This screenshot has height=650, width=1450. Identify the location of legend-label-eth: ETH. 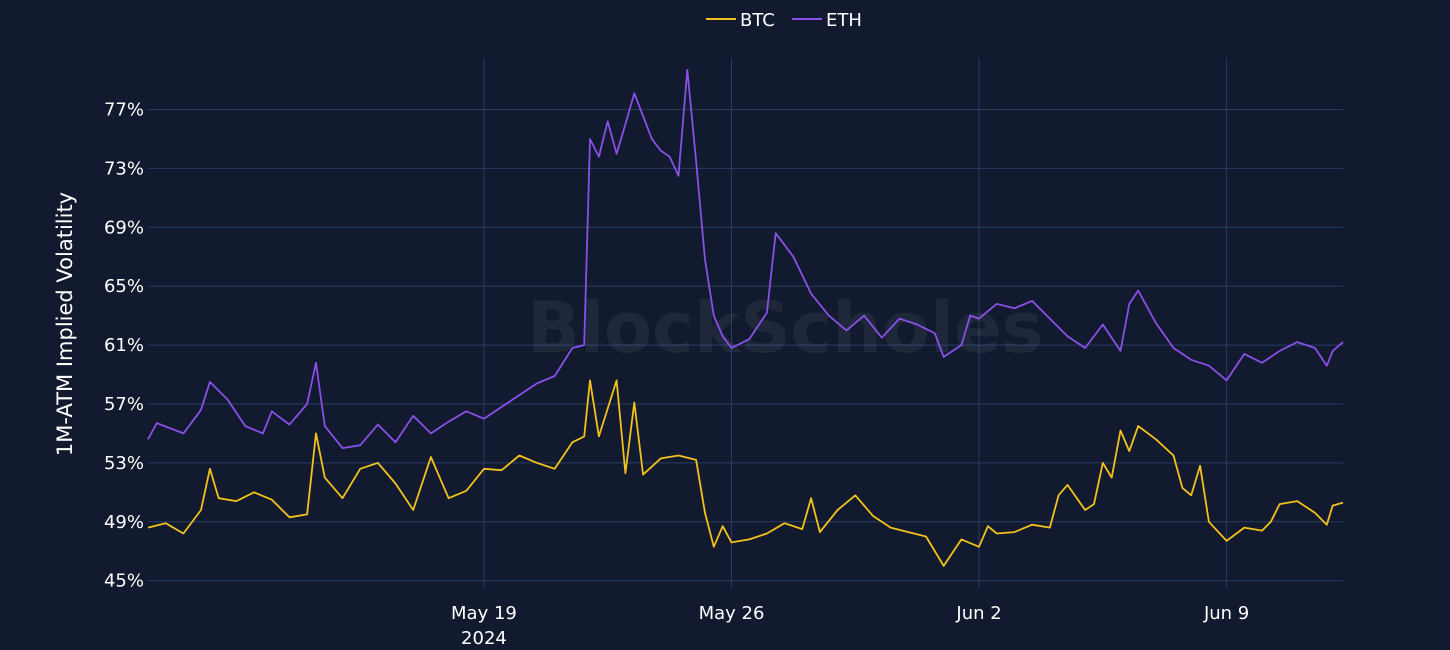
(844, 20).